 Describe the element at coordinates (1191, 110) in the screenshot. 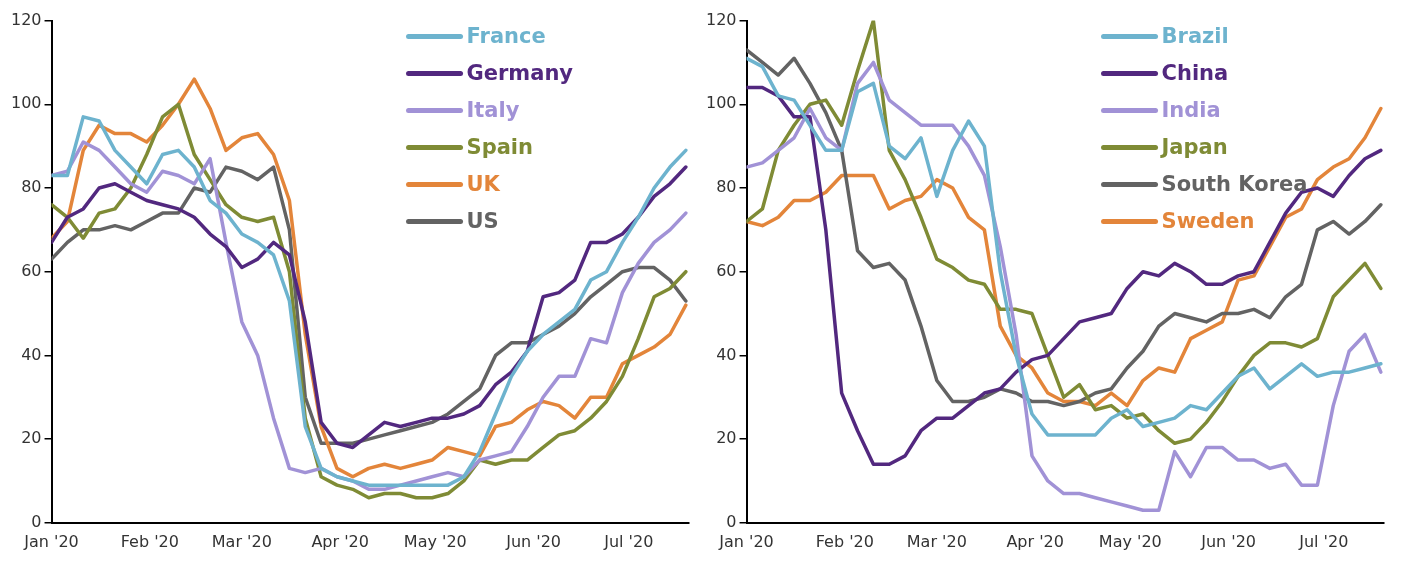

I see `legend-label: India` at that location.